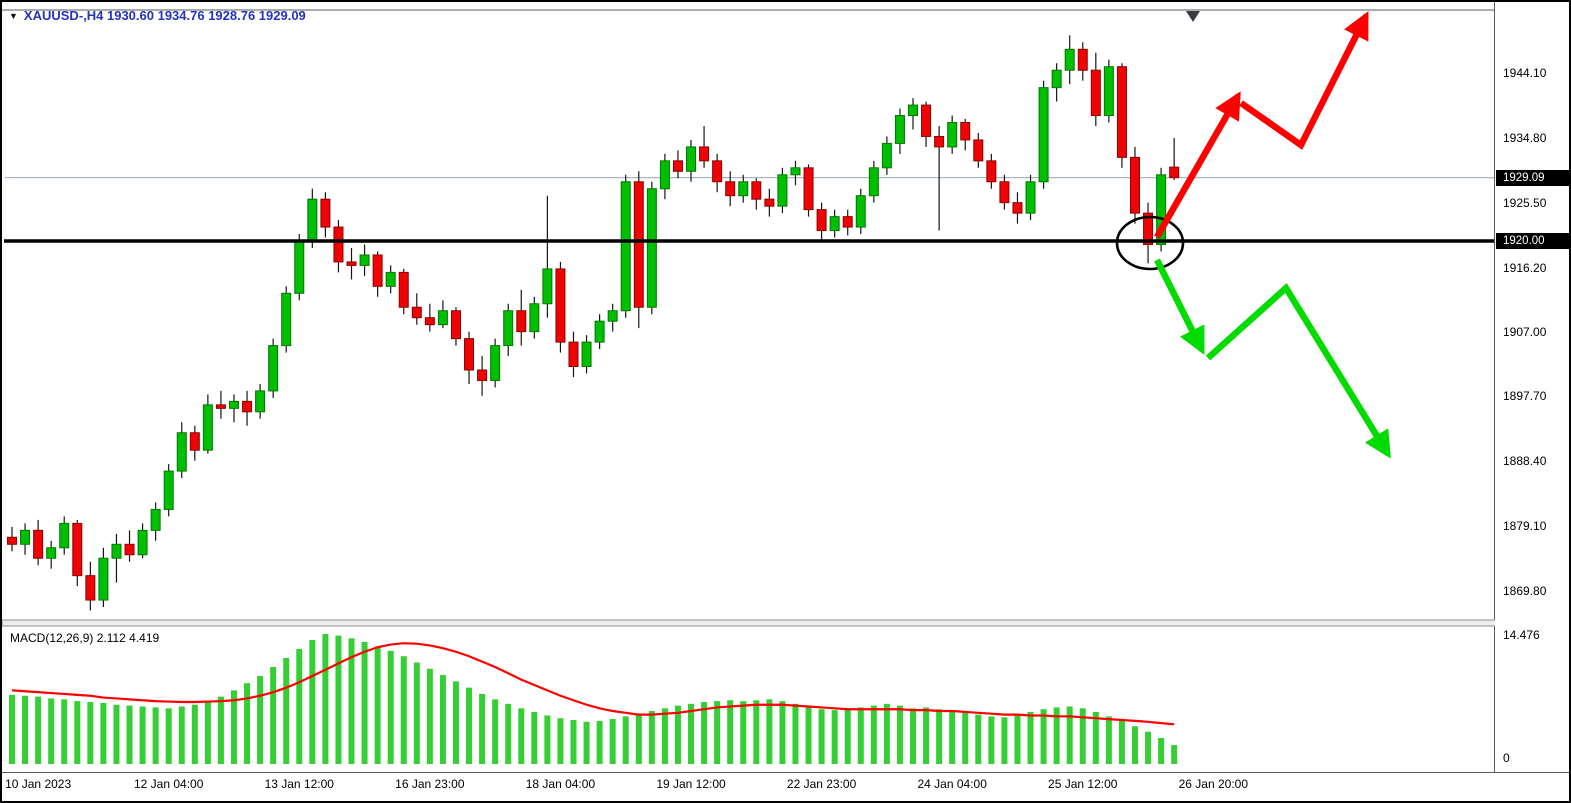 The image size is (1571, 803). Describe the element at coordinates (1525, 202) in the screenshot. I see `price-tick-label: 1925.50` at that location.